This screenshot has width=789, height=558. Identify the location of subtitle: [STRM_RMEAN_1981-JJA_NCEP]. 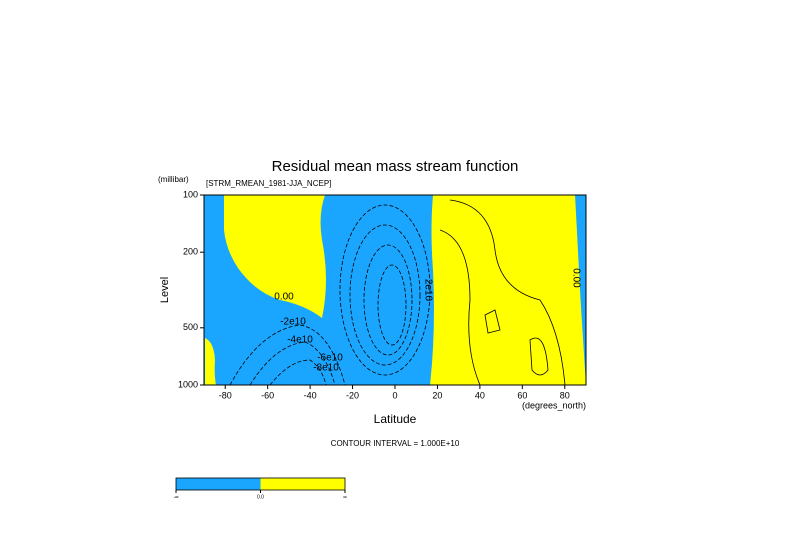
(268, 183).